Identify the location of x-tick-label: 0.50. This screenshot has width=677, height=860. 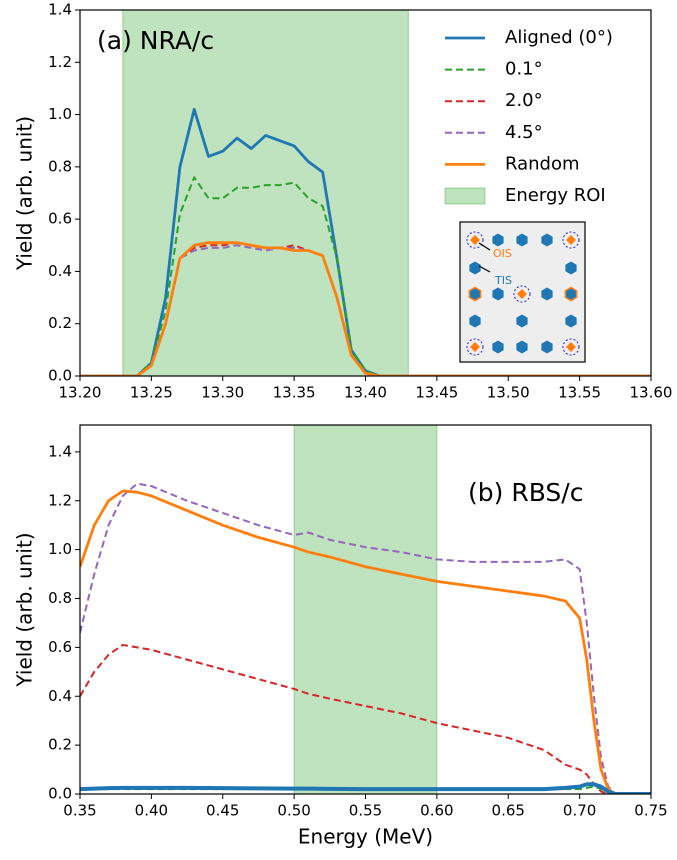
(293, 811).